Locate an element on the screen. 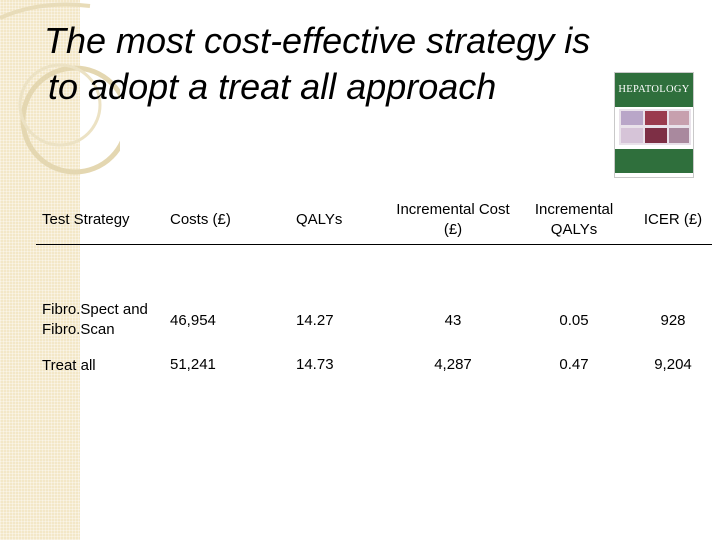 Image resolution: width=720 pixels, height=540 pixels. cell-incremental-cost: 43 is located at coordinates (453, 320).